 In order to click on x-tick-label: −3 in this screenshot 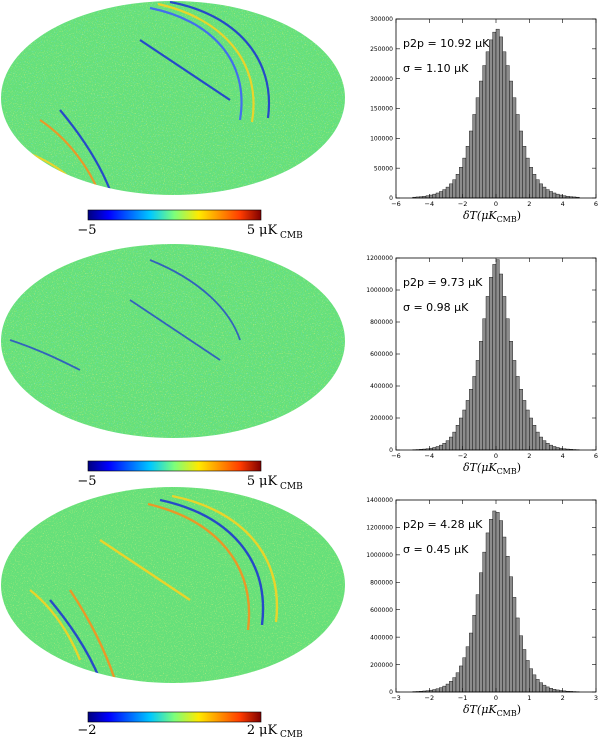, I will do `click(396, 698)`.